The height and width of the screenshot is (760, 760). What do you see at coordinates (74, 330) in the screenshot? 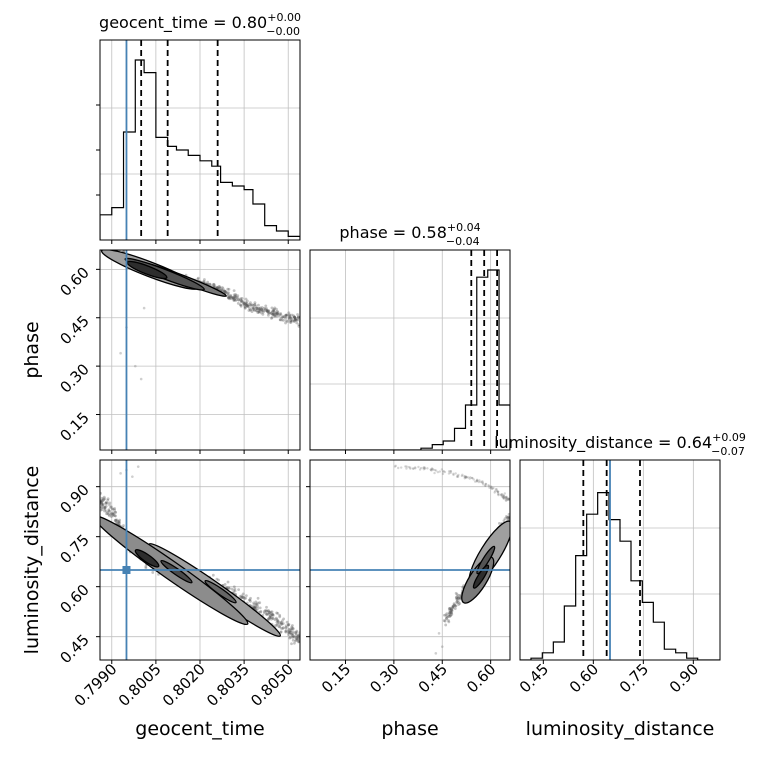
I see `y-tick-label: 0.45` at bounding box center [74, 330].